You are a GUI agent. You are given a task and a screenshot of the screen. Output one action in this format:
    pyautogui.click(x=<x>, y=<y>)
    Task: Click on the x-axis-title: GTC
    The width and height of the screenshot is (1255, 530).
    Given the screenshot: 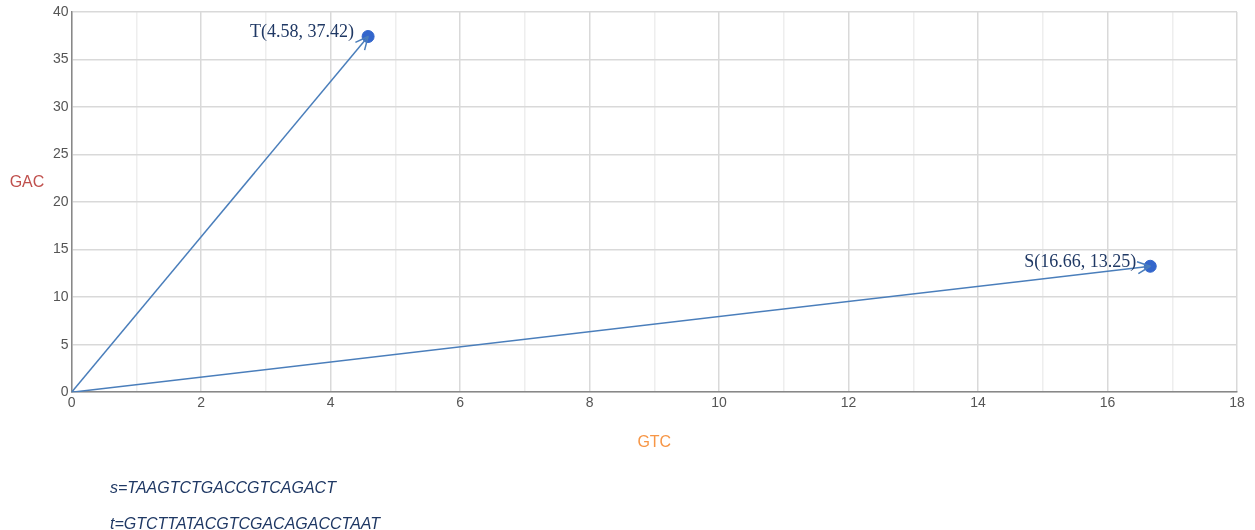 What is the action you would take?
    pyautogui.click(x=654, y=441)
    